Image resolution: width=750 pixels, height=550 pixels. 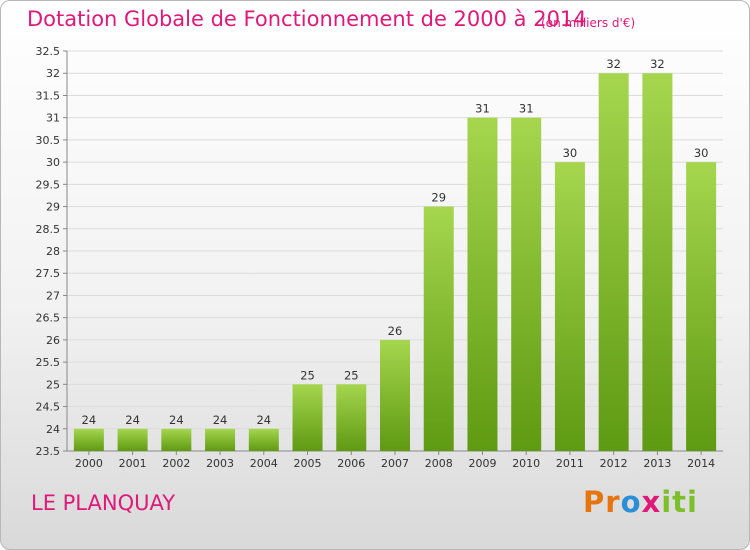 I want to click on y-tick-label: 28, so click(x=53, y=251).